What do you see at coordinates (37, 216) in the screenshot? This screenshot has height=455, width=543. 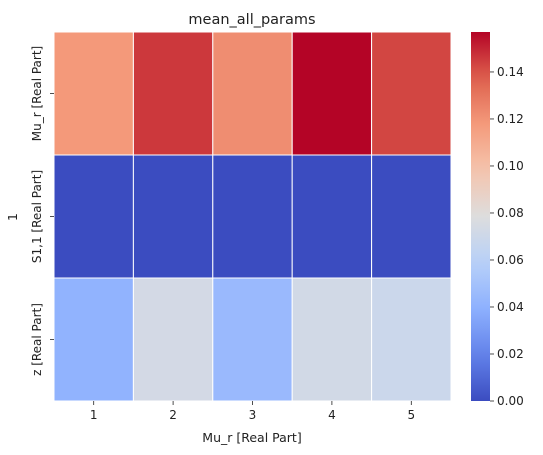 I see `y-tick-label: S1,1 [Real Part]` at bounding box center [37, 216].